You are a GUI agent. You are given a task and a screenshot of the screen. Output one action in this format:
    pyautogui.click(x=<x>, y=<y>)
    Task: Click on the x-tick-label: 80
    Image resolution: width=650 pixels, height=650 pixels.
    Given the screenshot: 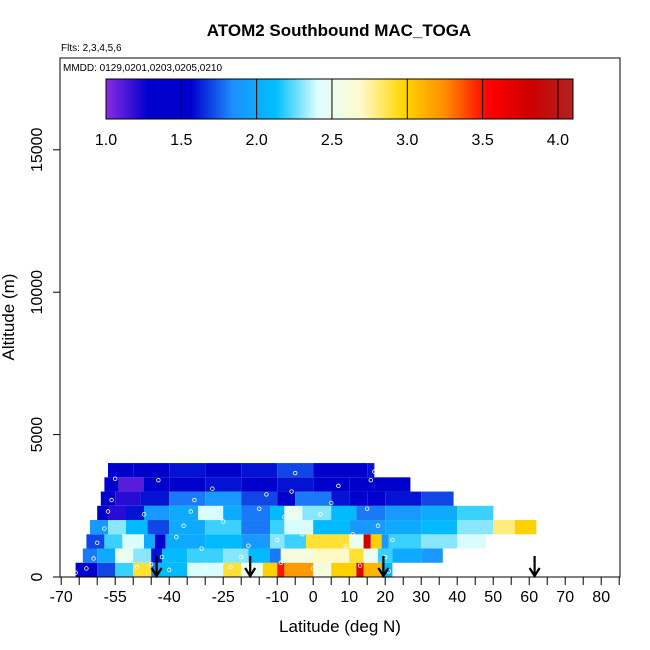 What is the action you would take?
    pyautogui.click(x=601, y=597)
    